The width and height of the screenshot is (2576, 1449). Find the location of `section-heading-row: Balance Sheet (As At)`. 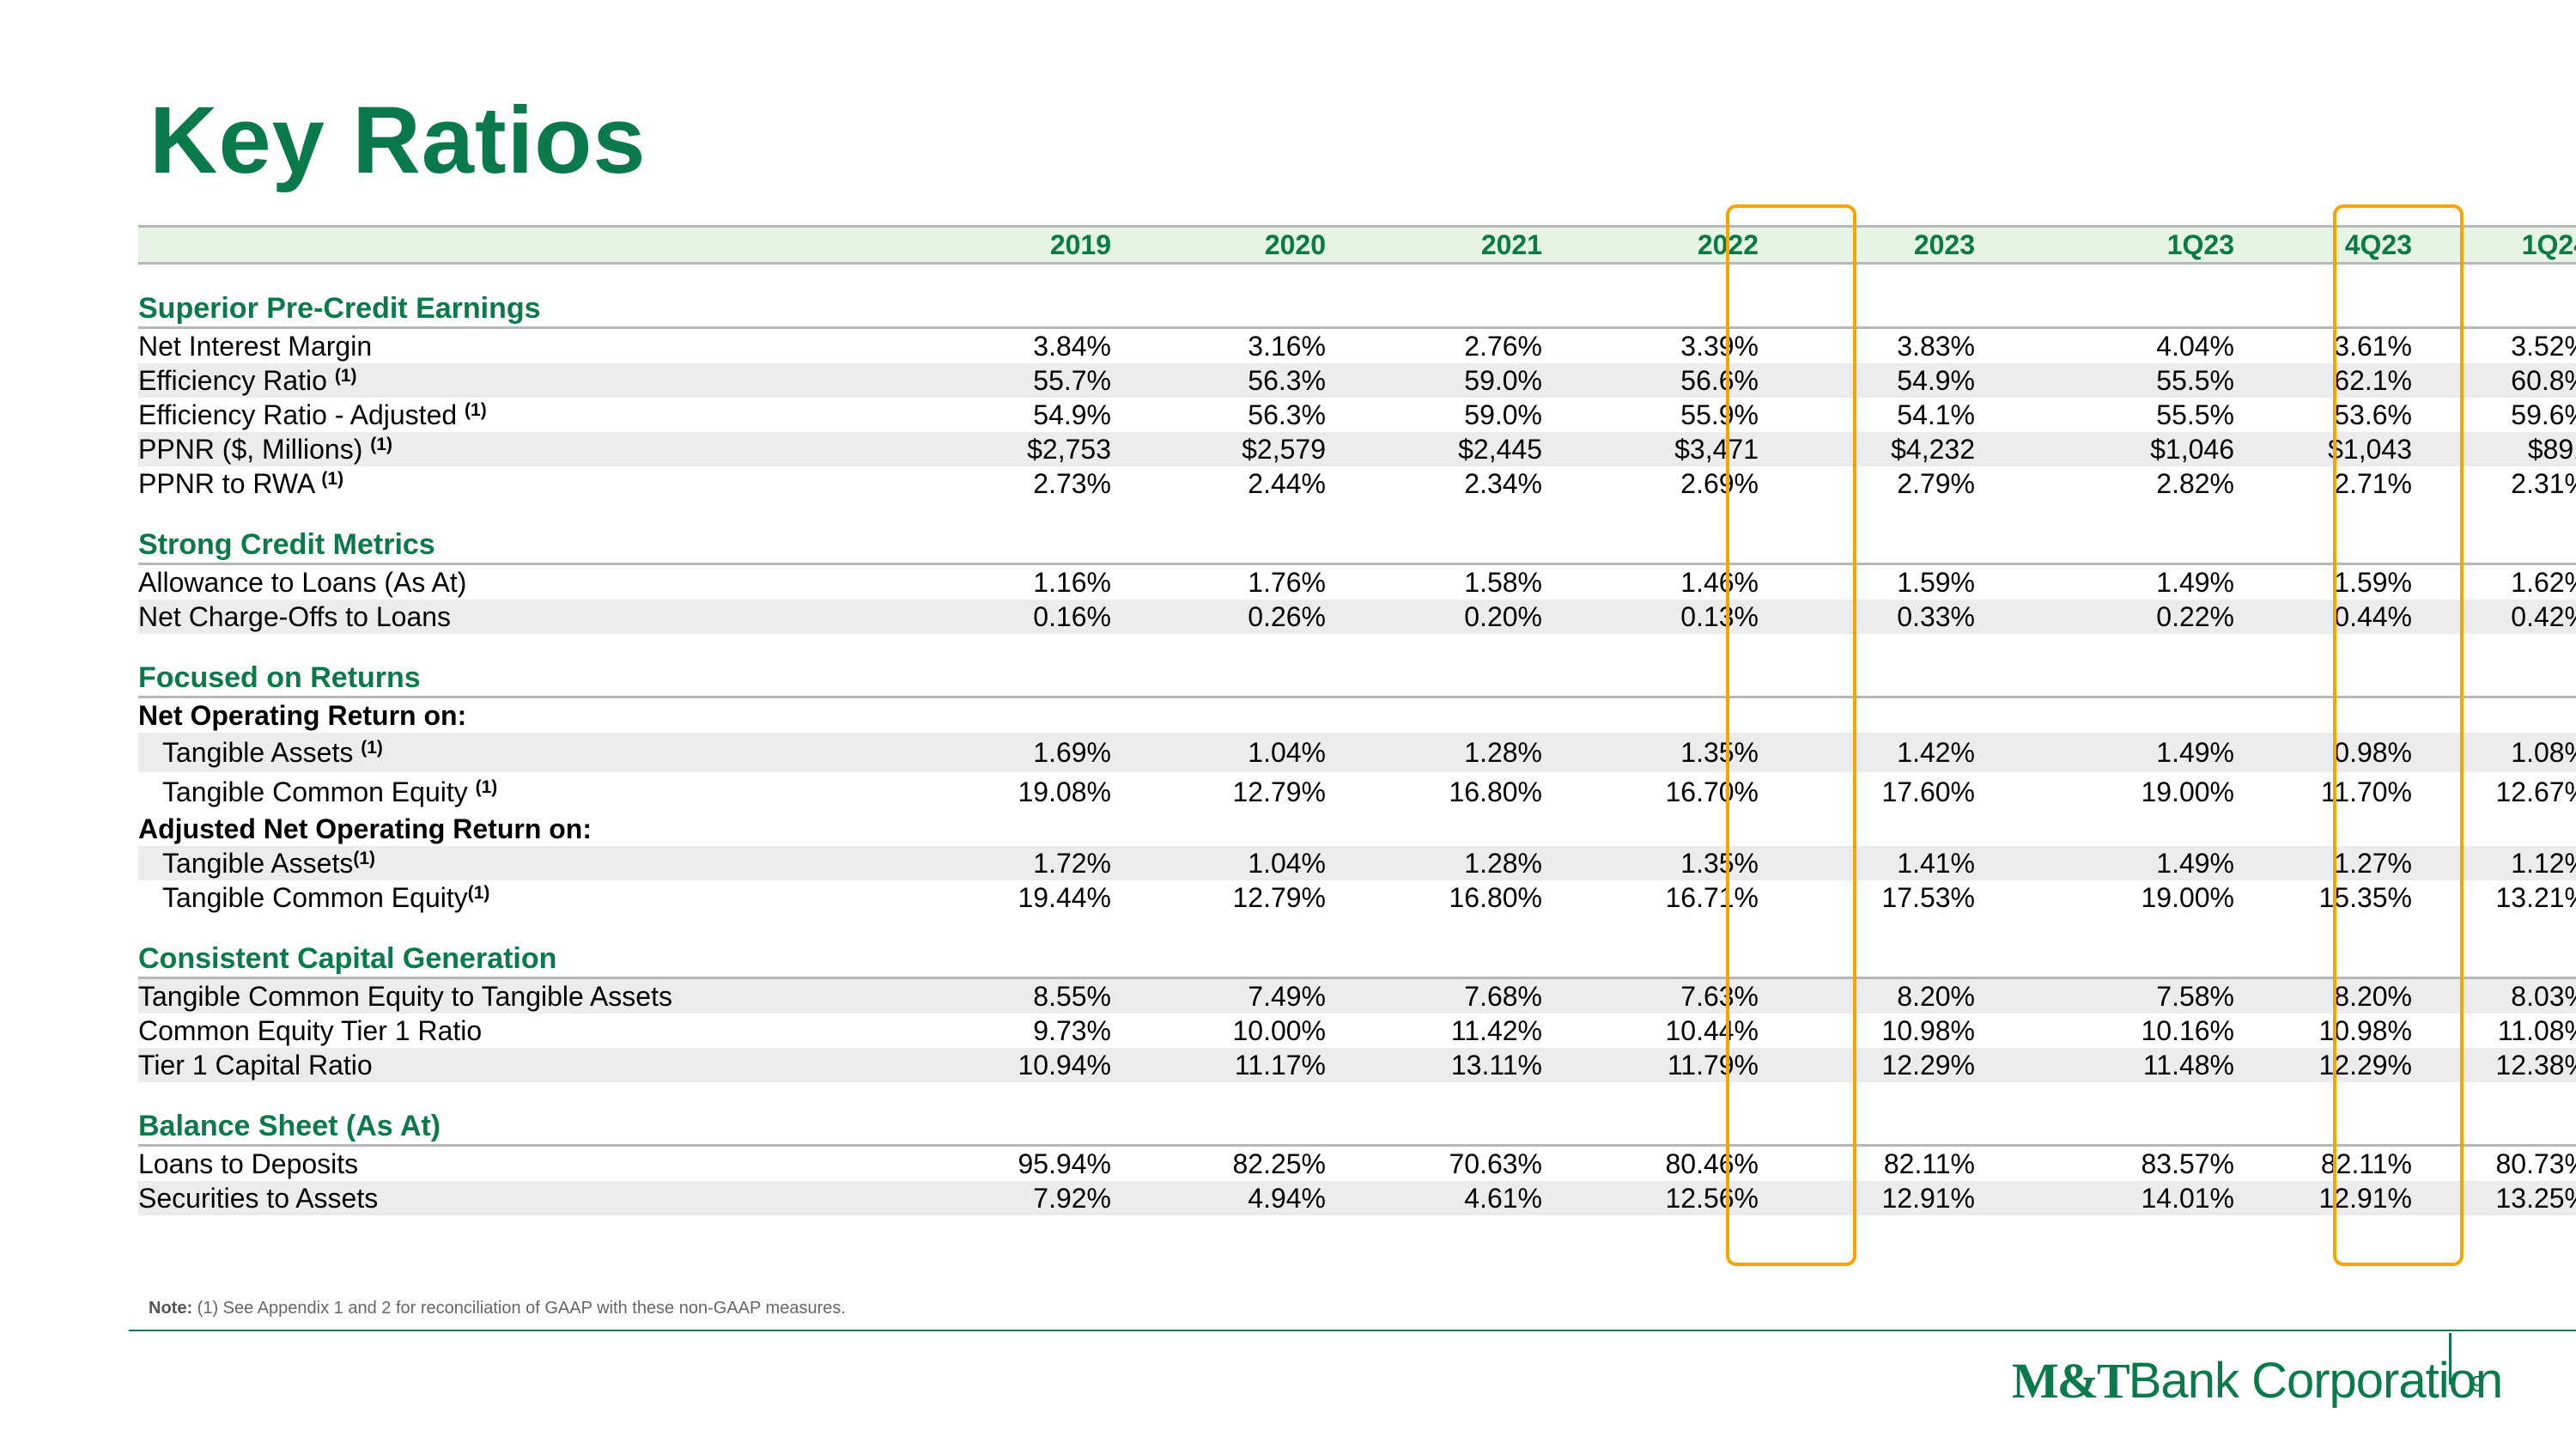

section-heading-row: Balance Sheet (As At) is located at coordinates (1357, 1127).